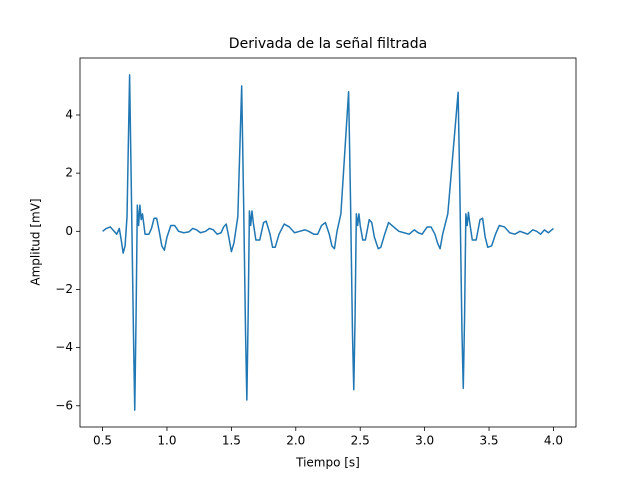 This screenshot has width=640, height=480. I want to click on x-tick-label: 3.5, so click(488, 441).